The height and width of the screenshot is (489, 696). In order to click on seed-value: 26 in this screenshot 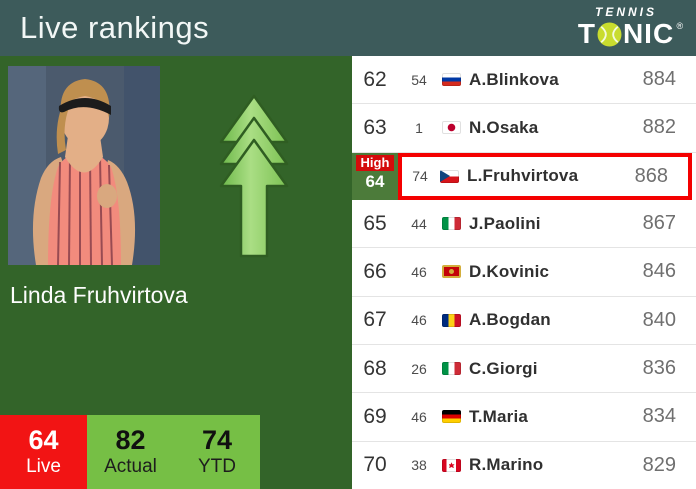, I will do `click(419, 368)`.